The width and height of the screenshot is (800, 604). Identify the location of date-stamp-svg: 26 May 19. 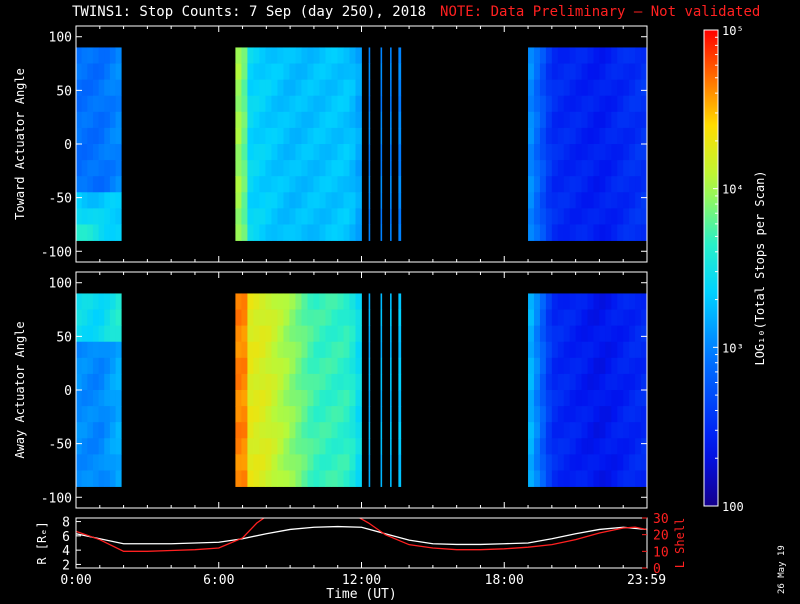
(782, 569).